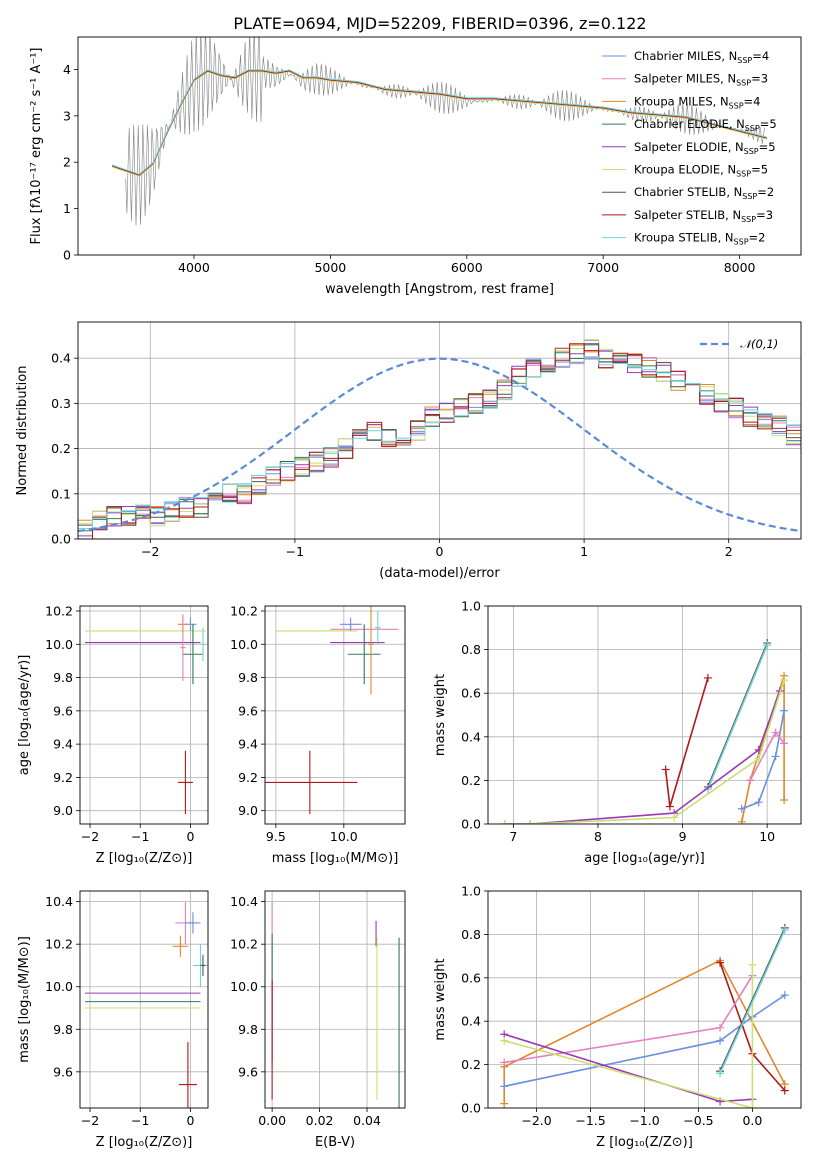 The width and height of the screenshot is (819, 1170). What do you see at coordinates (644, 858) in the screenshot?
I see `x-axis-label: age [log₁₀(age/yr)]` at bounding box center [644, 858].